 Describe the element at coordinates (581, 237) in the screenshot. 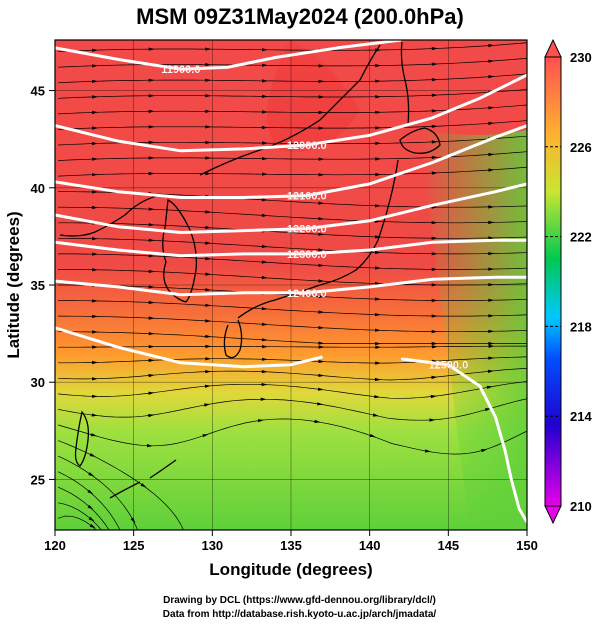

I see `colorbar-tick-label: 222` at that location.